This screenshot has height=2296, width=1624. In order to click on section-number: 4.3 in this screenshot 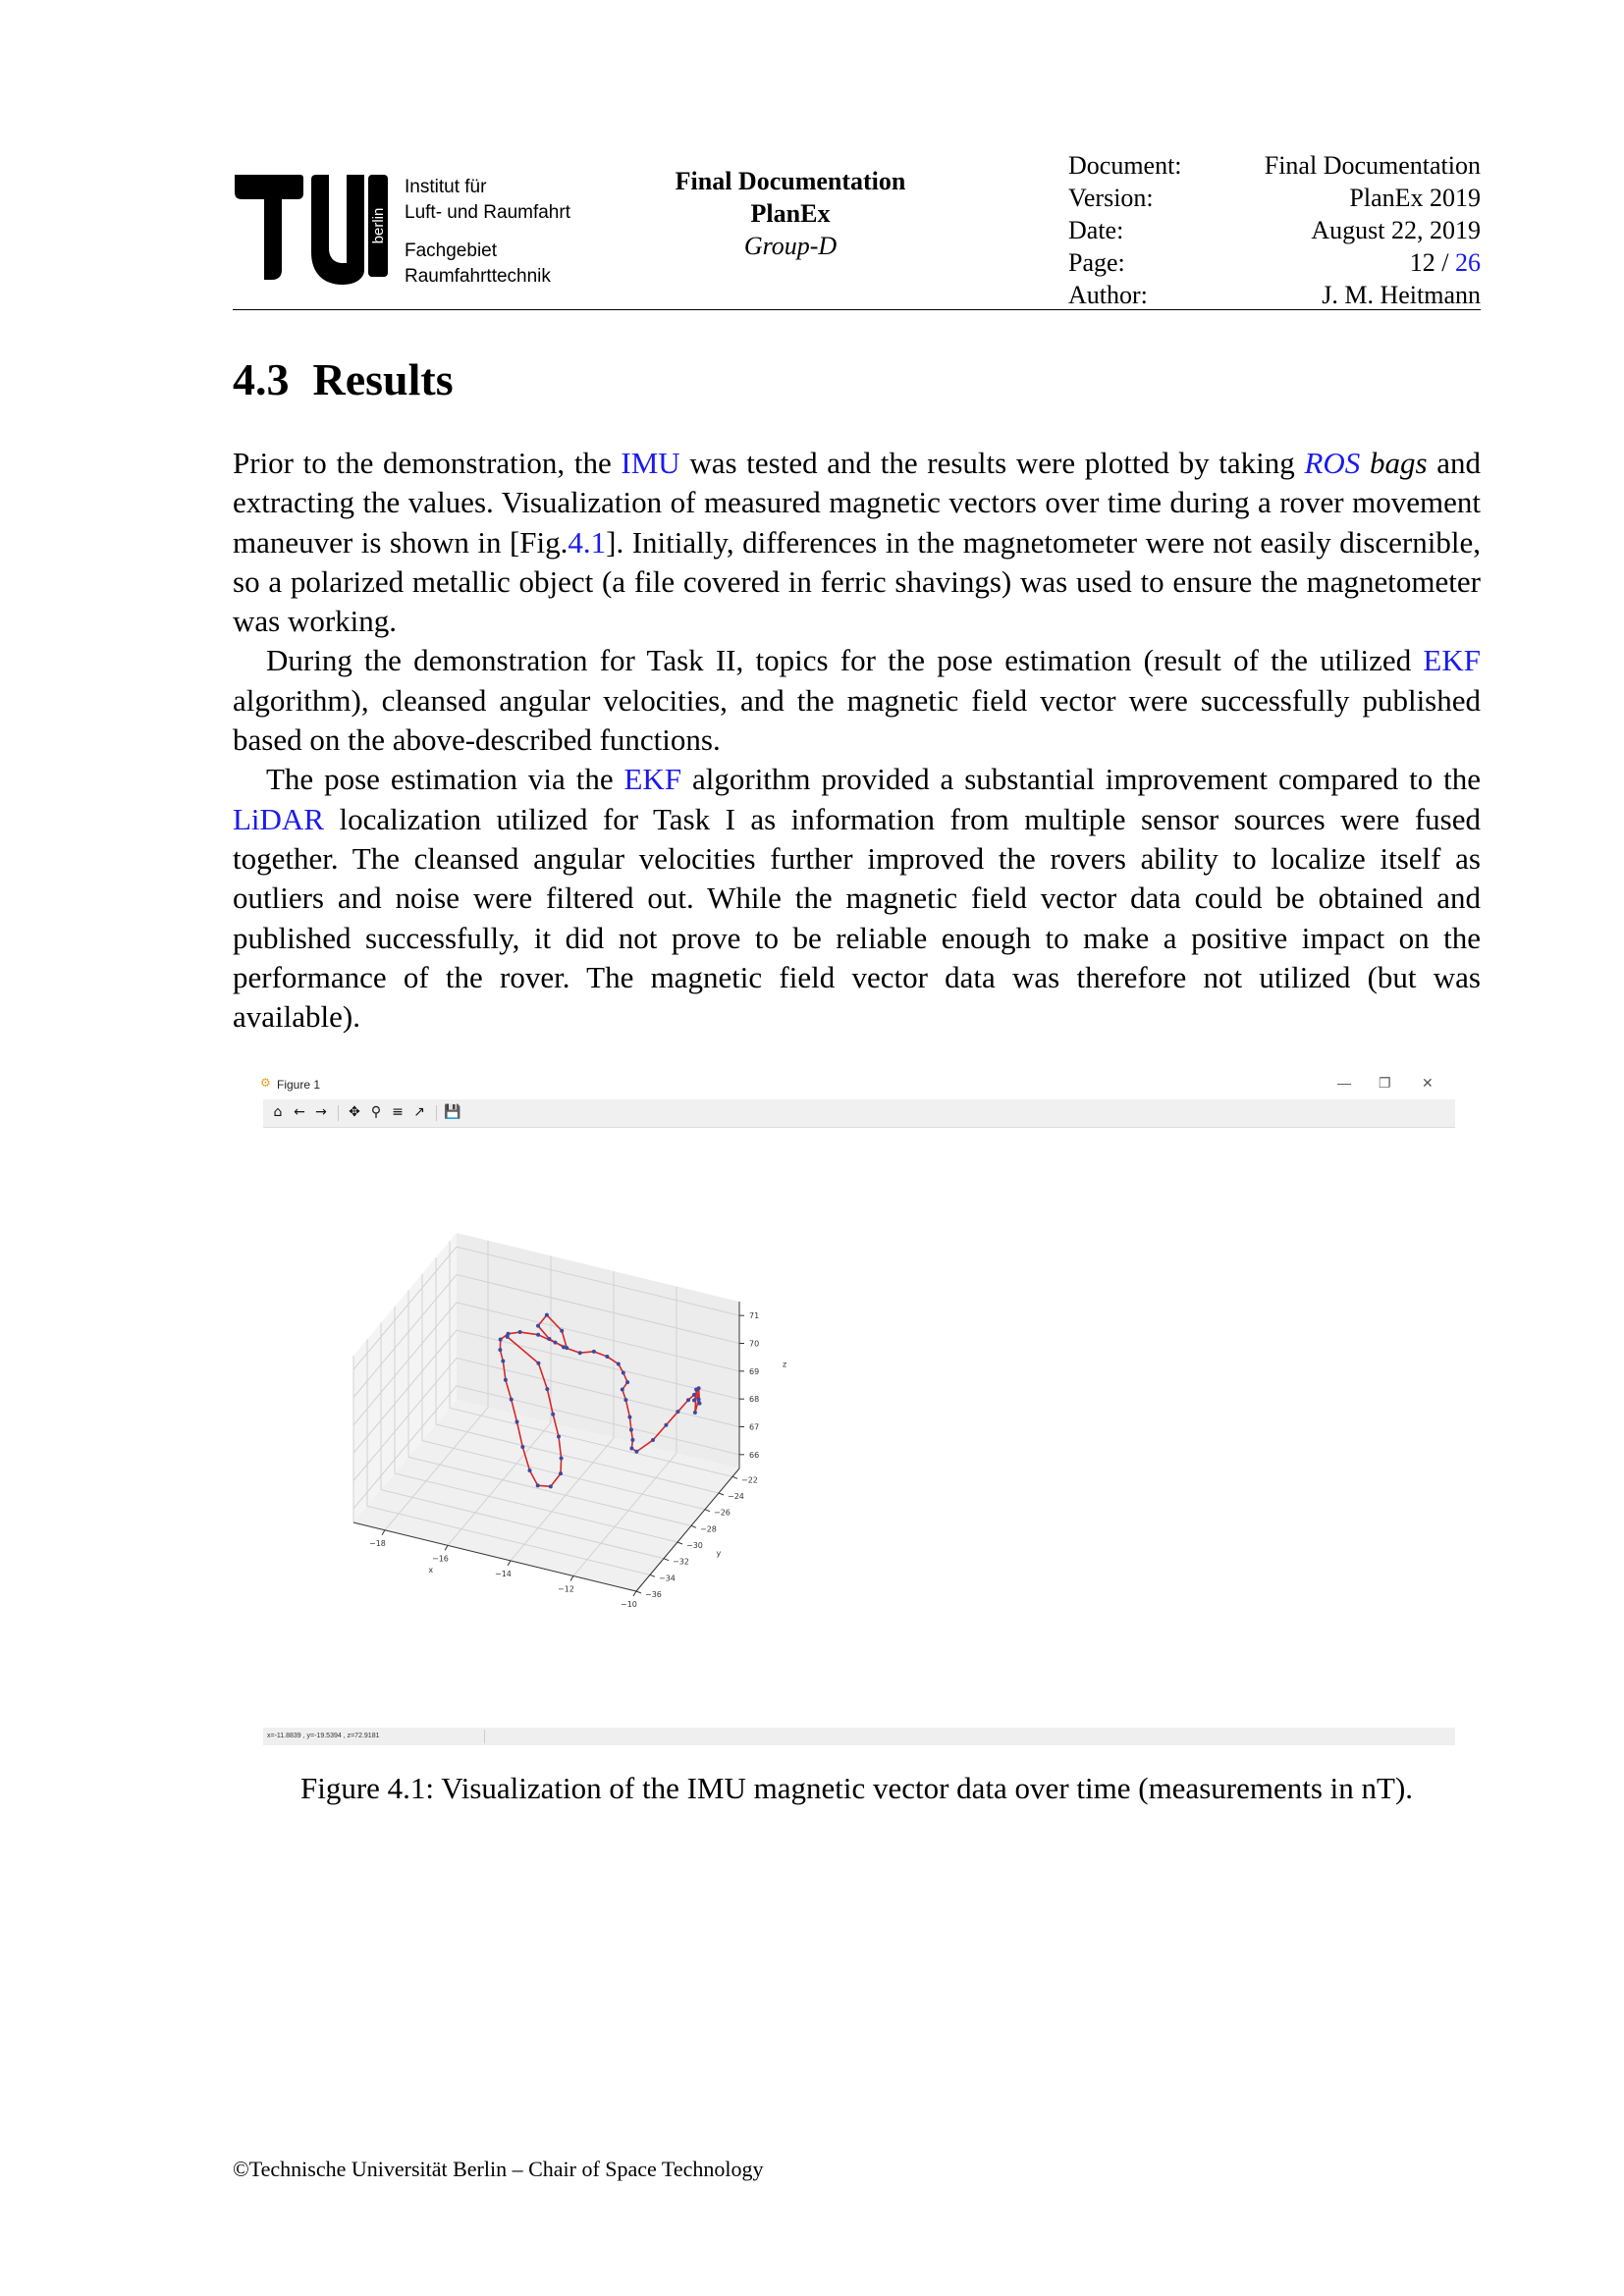, I will do `click(261, 379)`.